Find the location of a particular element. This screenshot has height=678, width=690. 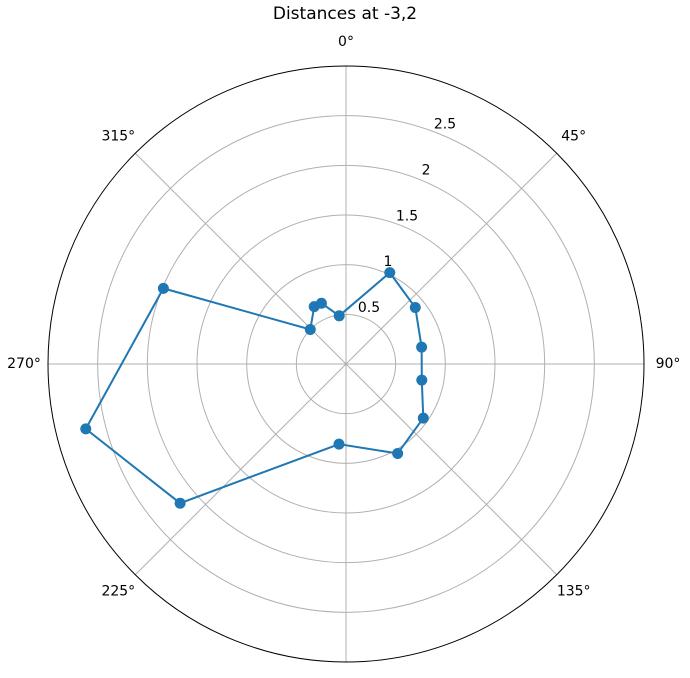

r-tick-label: 1 is located at coordinates (388, 262).